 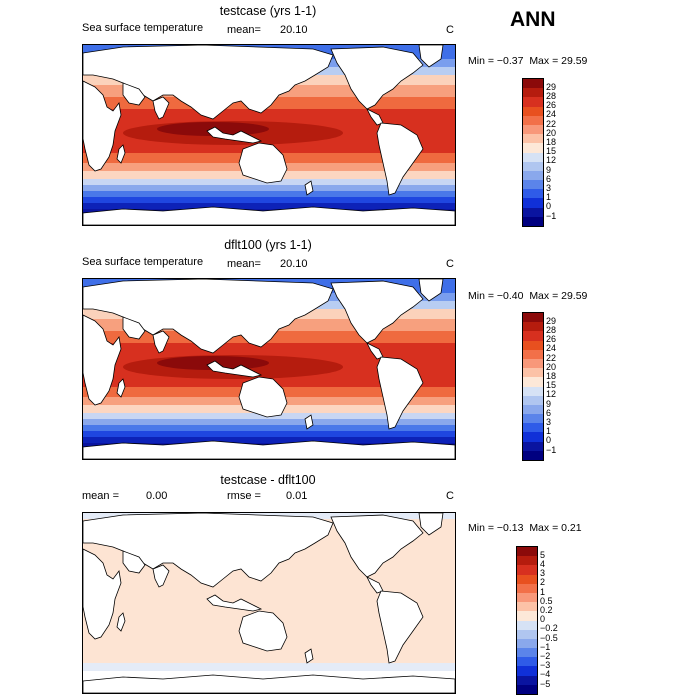 I want to click on colorbar-tick-label: −0.2, so click(x=549, y=628).